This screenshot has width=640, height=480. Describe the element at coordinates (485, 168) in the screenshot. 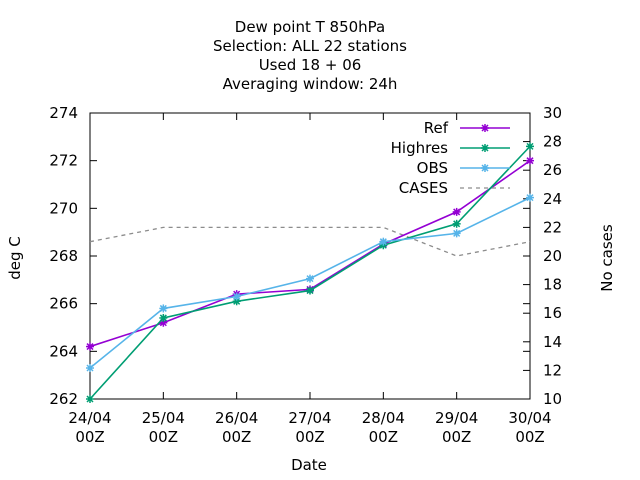

I see `legend-marker-obs` at that location.